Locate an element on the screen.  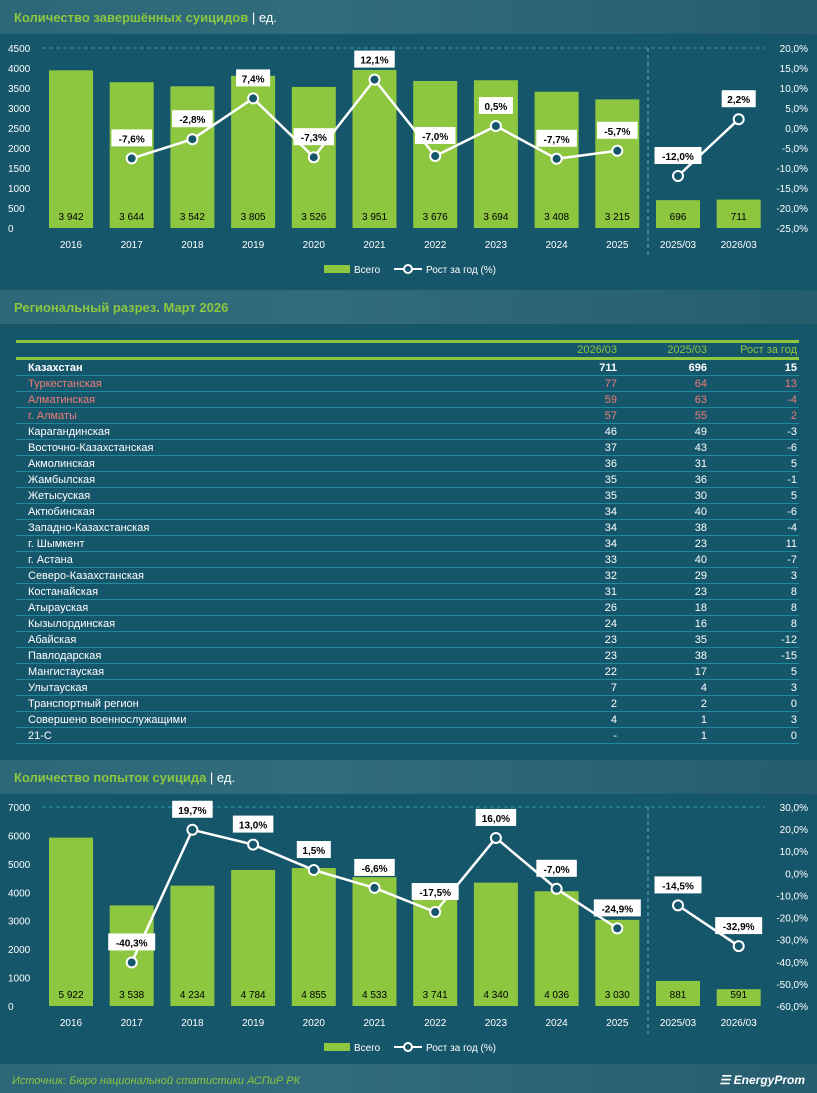
bar-value-label: 3 676 is located at coordinates (435, 217).